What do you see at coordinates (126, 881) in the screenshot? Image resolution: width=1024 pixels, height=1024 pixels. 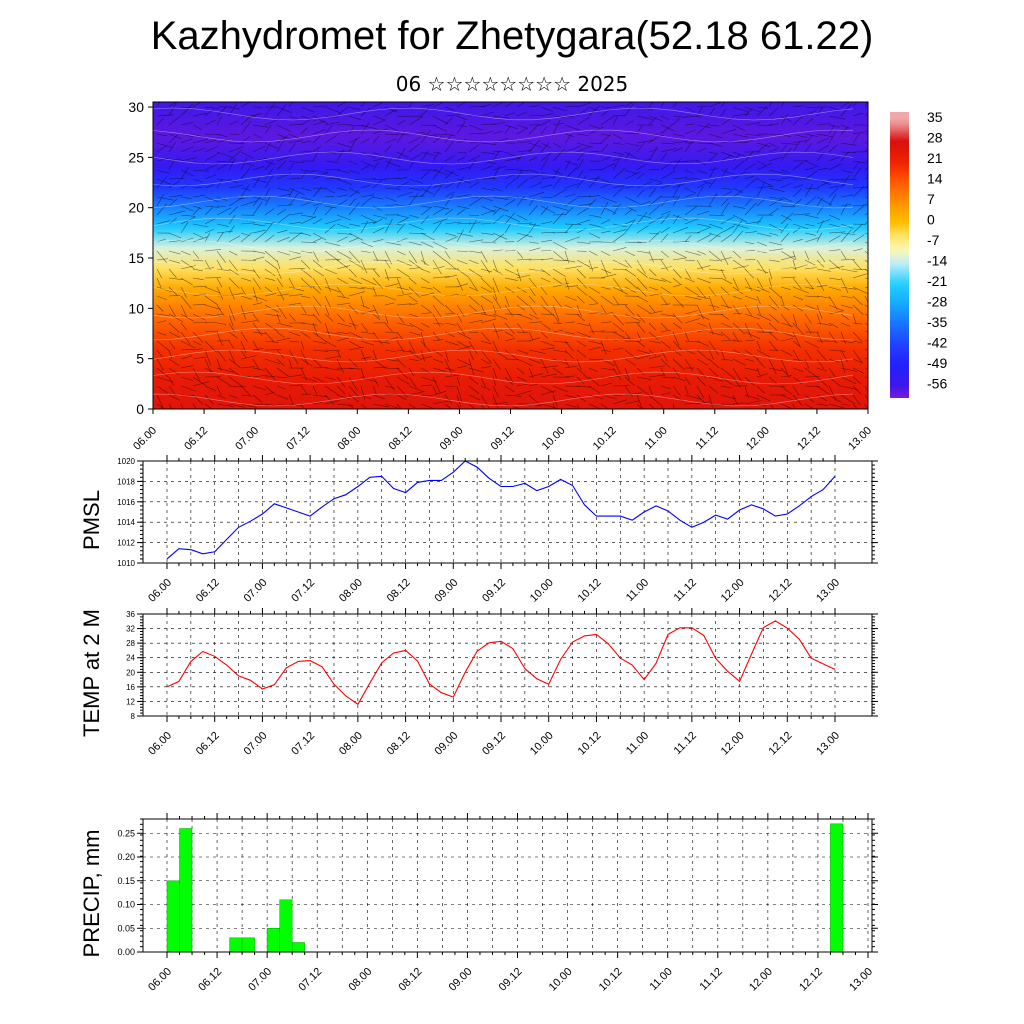 I see `y-tick-label: 0.15` at bounding box center [126, 881].